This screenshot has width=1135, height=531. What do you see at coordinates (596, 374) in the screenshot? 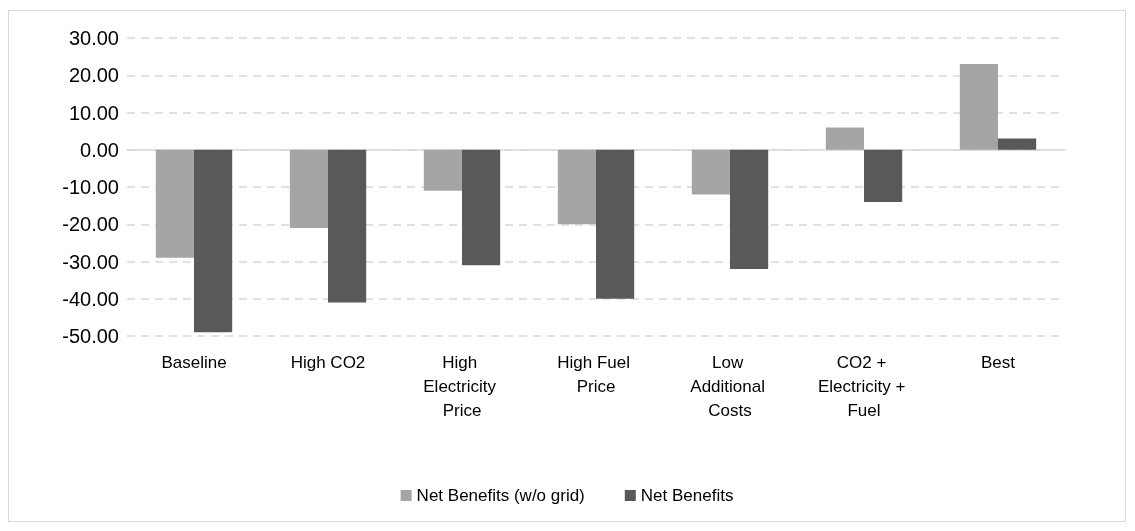
I see `x-tick-label: High Fuel Price` at bounding box center [596, 374].